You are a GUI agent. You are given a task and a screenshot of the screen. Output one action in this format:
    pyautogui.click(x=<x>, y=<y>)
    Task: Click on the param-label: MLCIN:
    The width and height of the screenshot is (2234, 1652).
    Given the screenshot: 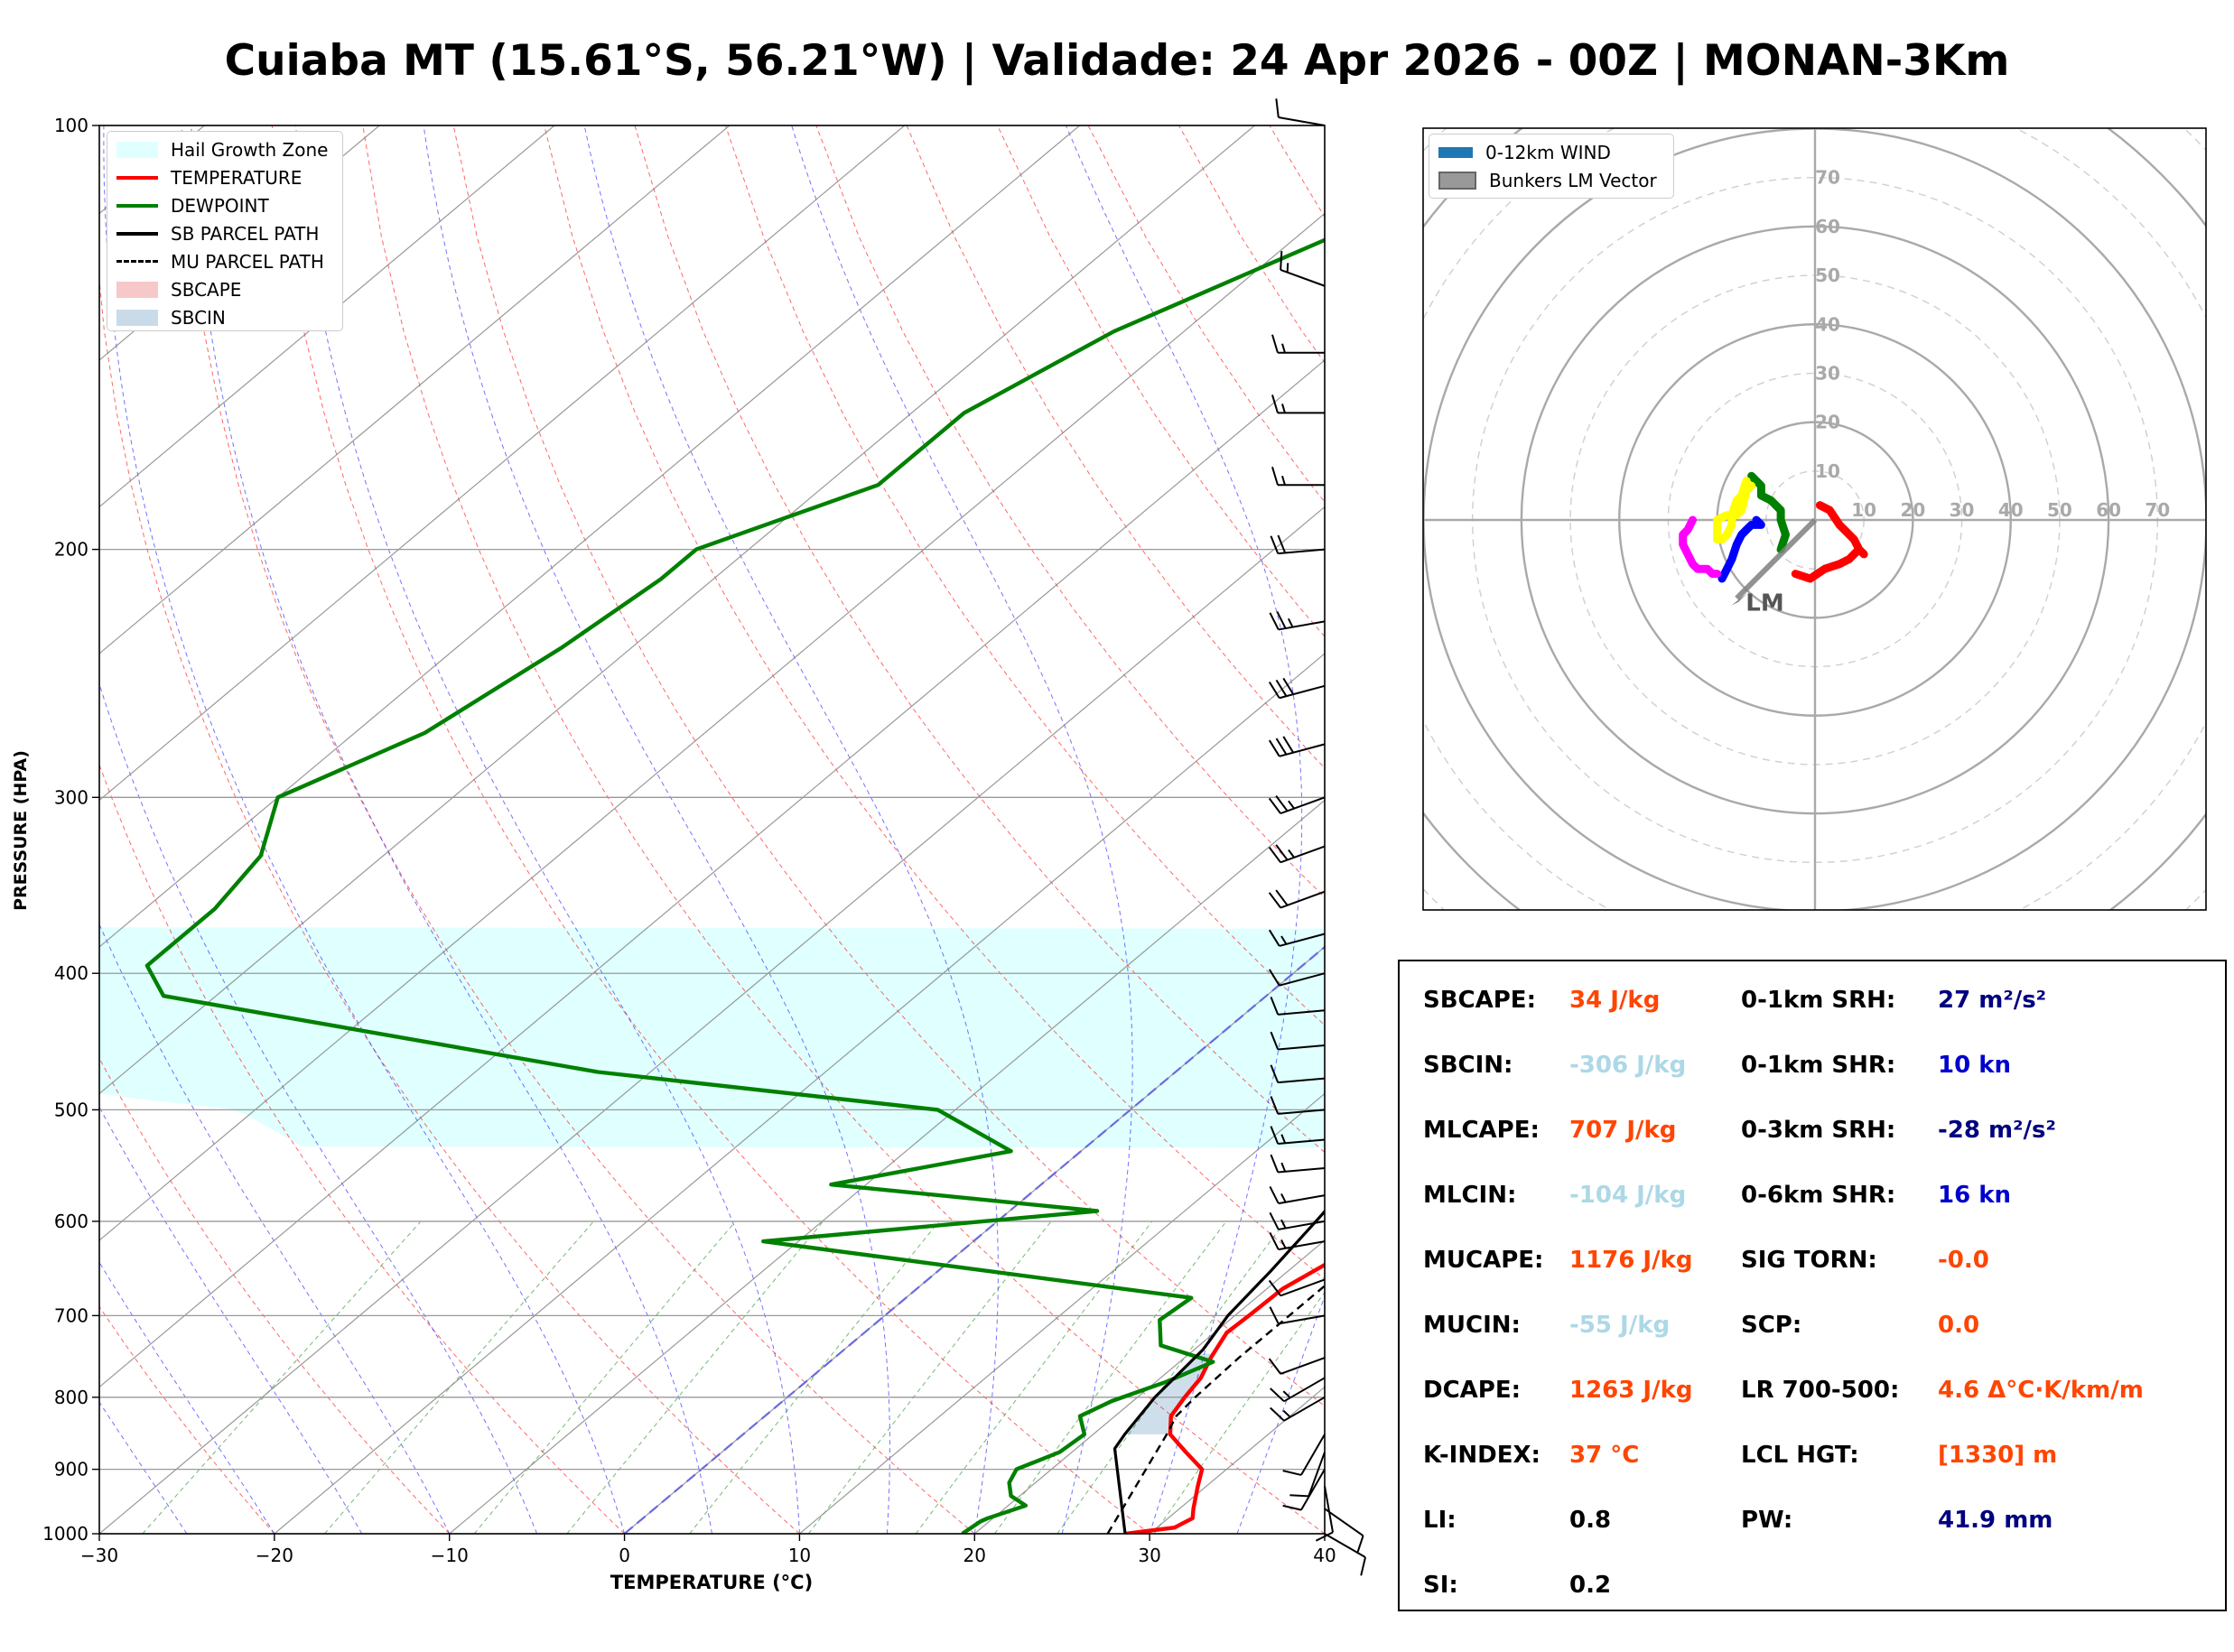 What is the action you would take?
    pyautogui.click(x=1470, y=1195)
    